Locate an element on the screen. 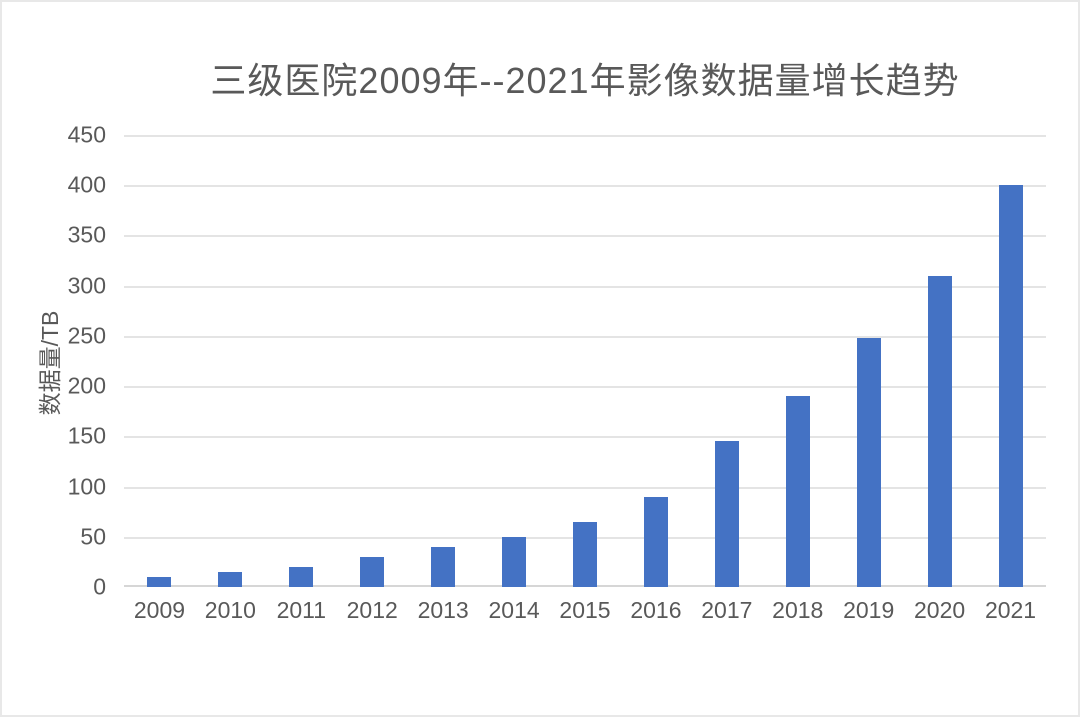 This screenshot has width=1080, height=717. bar-2016 is located at coordinates (655, 541).